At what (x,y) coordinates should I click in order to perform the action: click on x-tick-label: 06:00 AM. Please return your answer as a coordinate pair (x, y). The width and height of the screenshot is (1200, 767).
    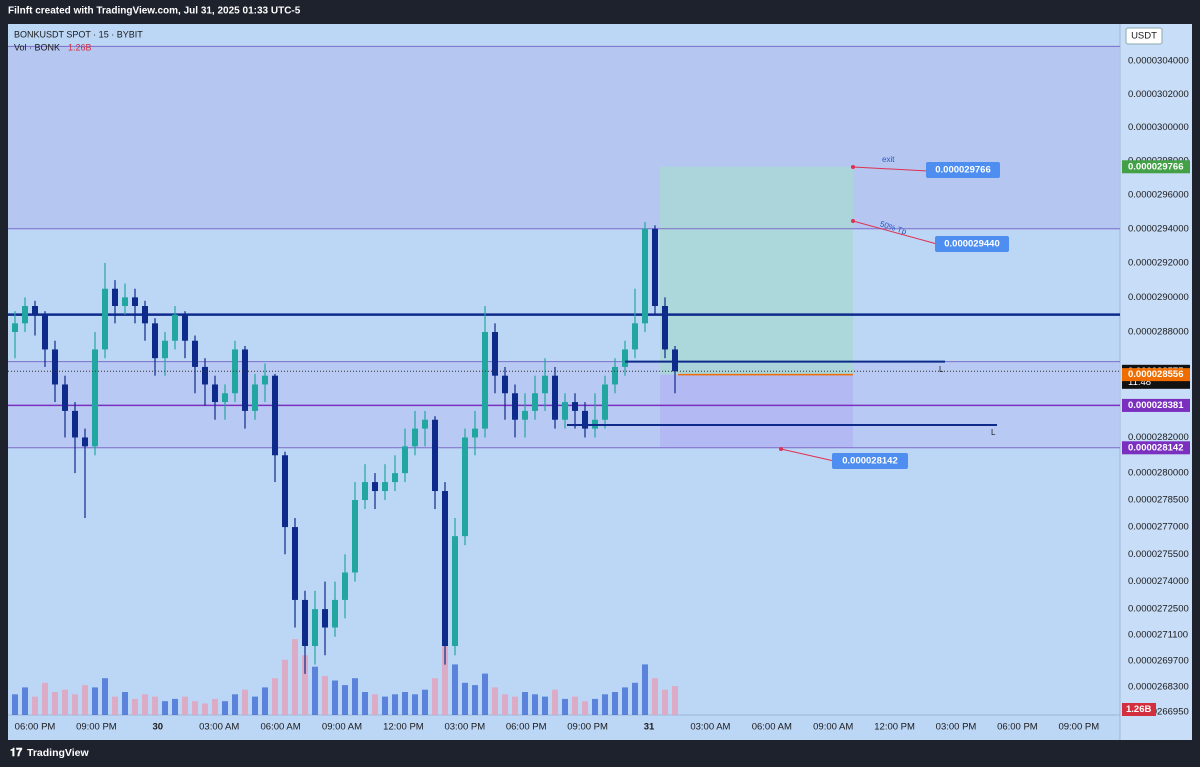
    Looking at the image, I should click on (772, 727).